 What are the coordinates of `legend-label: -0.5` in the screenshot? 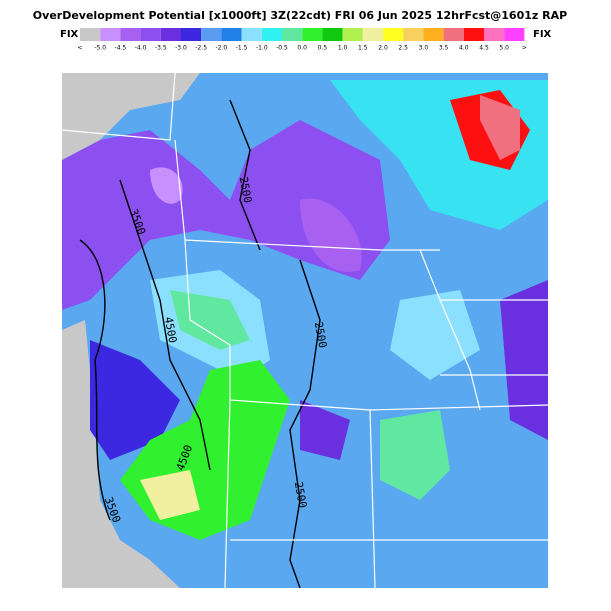 It's located at (282, 48).